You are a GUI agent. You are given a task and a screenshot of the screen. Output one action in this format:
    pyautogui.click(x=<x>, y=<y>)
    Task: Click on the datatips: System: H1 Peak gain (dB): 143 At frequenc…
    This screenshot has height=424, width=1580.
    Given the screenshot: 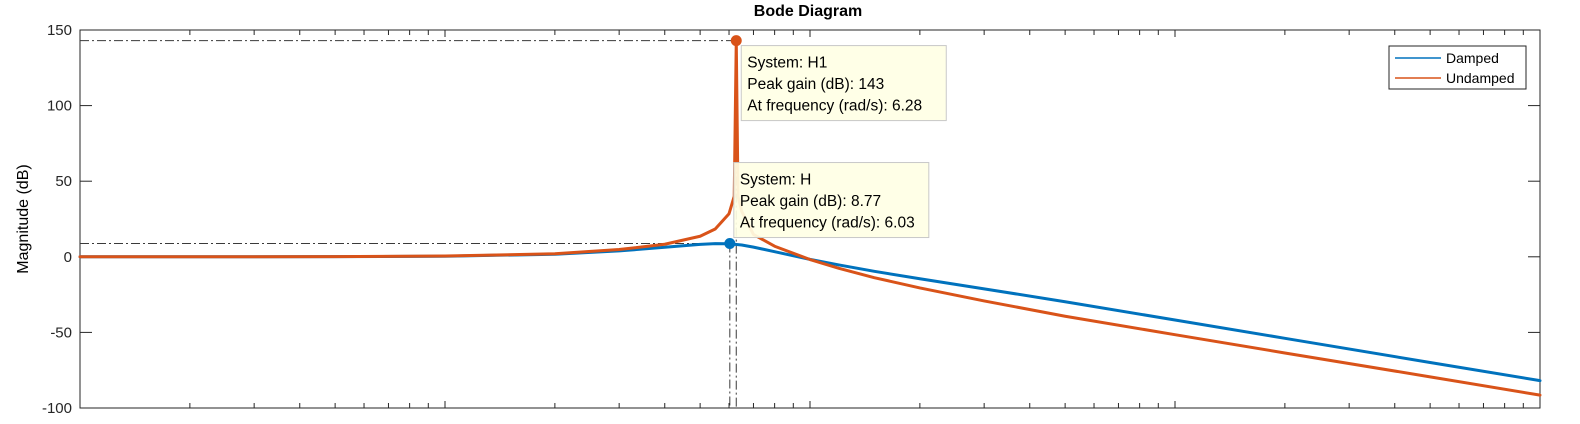 What is the action you would take?
    pyautogui.click(x=840, y=142)
    